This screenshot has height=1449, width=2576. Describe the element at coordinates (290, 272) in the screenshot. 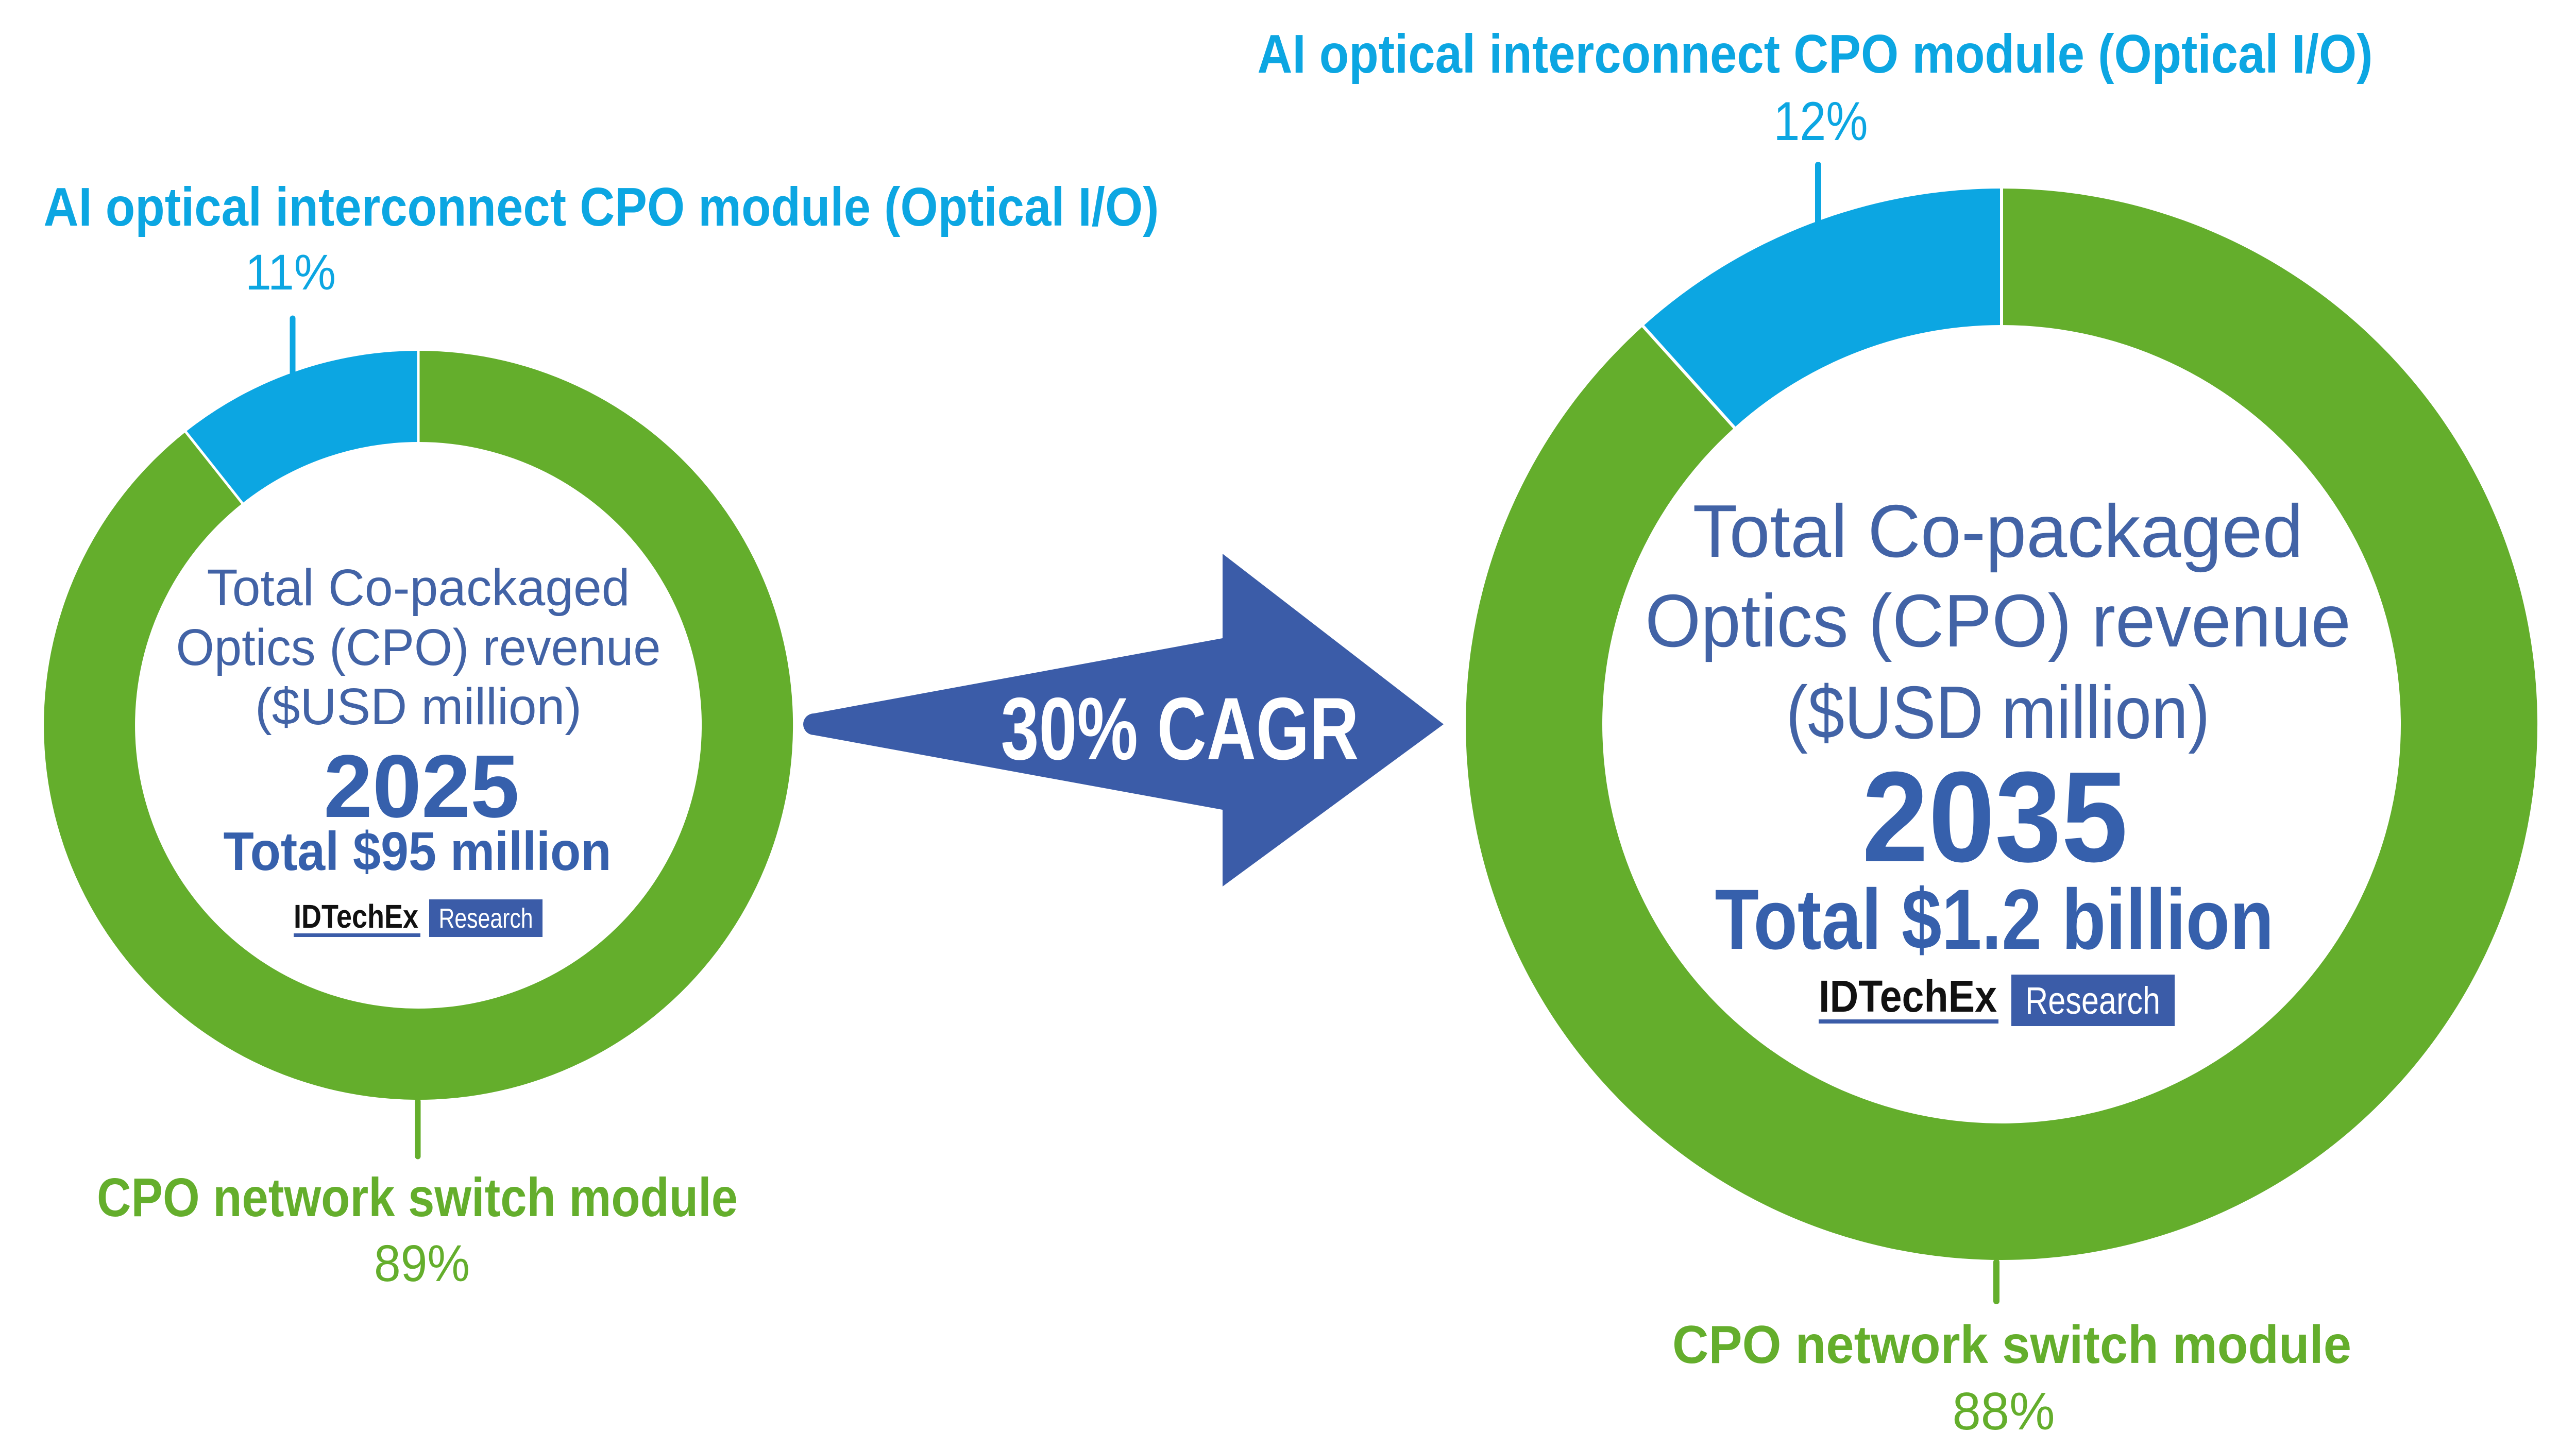

I see `svg-text: 11%` at that location.